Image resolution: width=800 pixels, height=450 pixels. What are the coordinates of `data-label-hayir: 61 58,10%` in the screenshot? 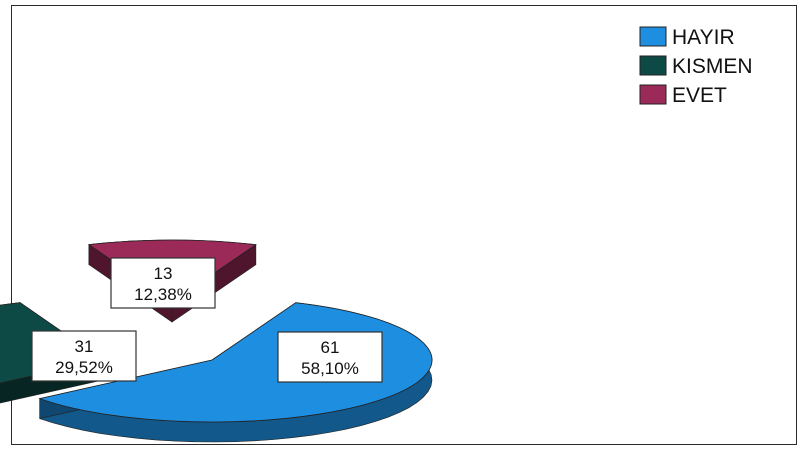 It's located at (330, 357).